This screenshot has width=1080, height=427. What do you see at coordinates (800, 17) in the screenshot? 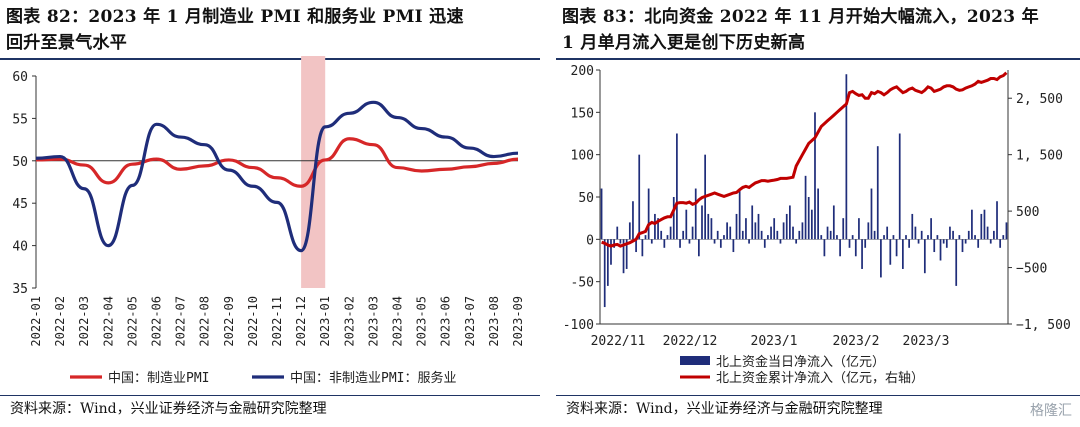
I see `right-title-line-1: 图表 83：北向资金 2022 年 11 月开始大幅流入，2023 年` at bounding box center [800, 17].